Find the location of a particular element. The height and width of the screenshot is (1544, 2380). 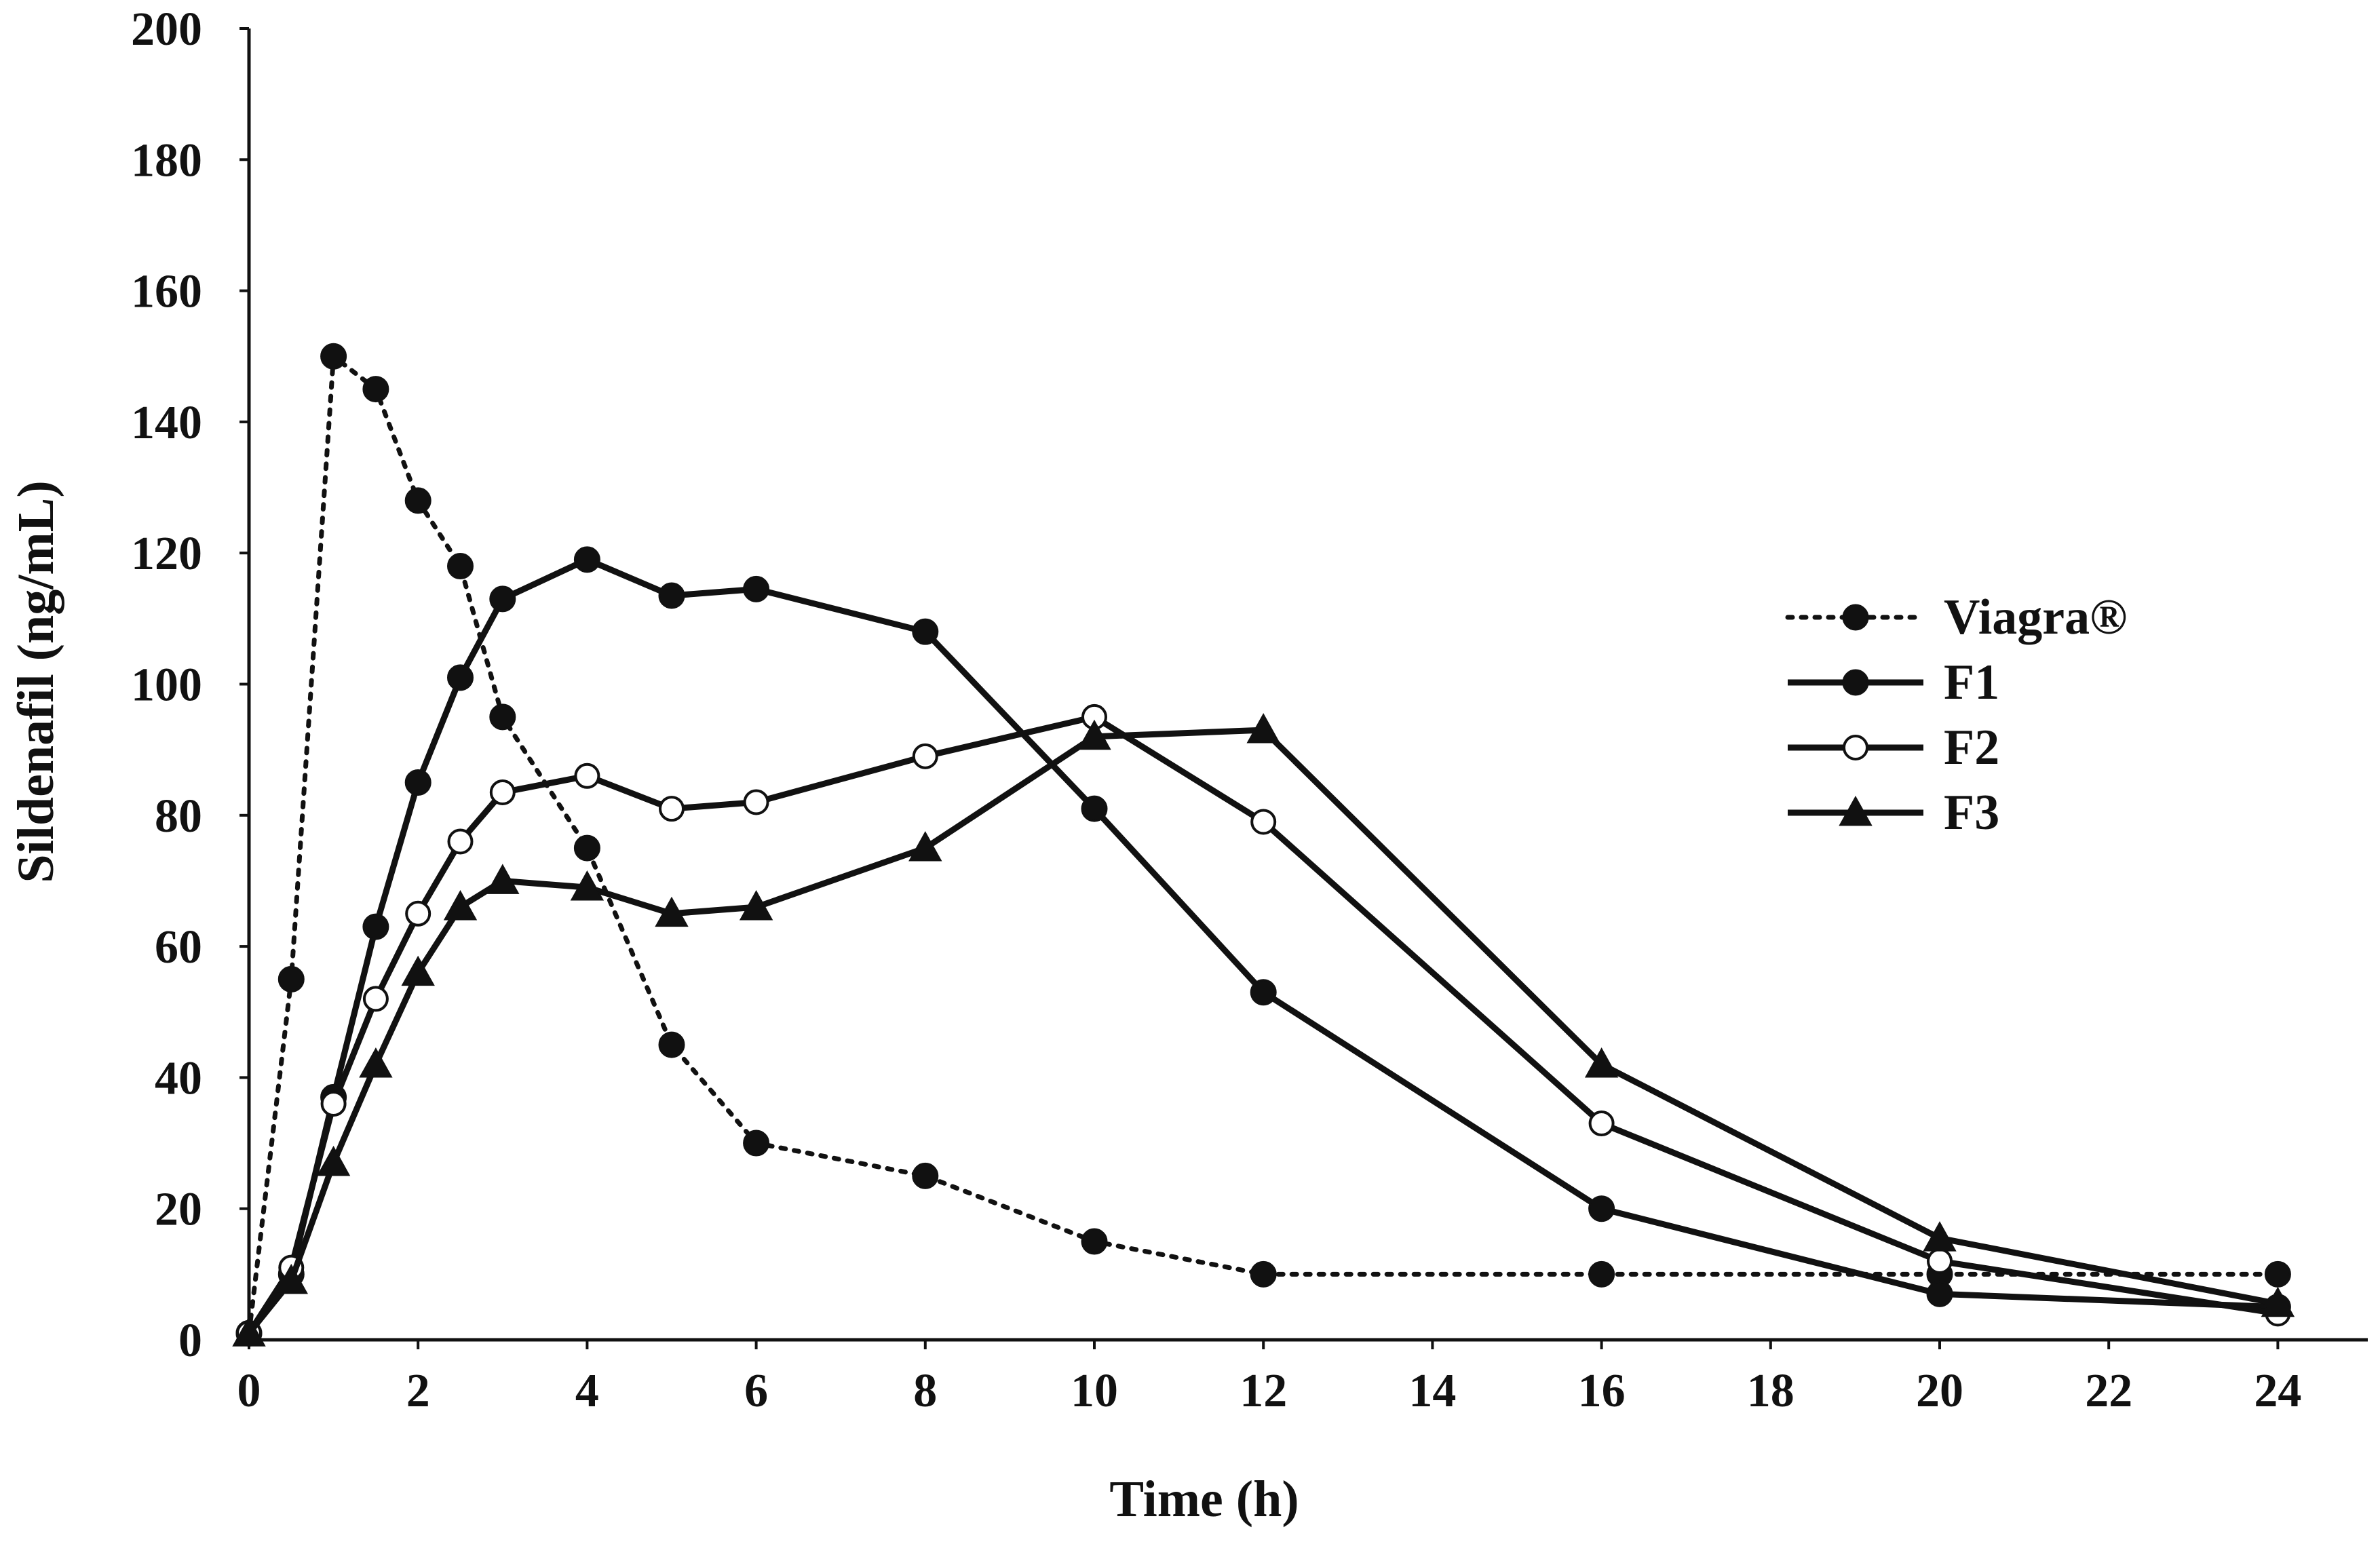

y-tick-group: 0 20 40 60 80 100 120 140 160 180 200 is located at coordinates (190, 685).